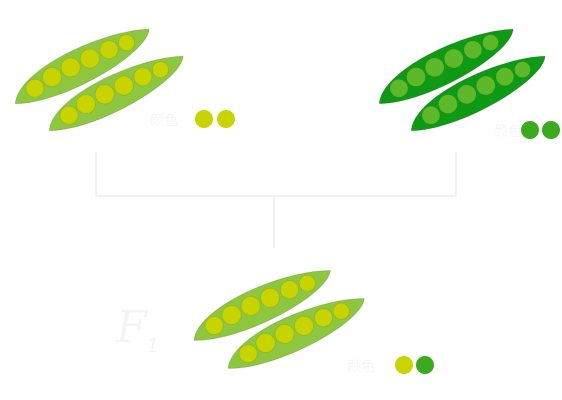  What do you see at coordinates (215, 119) in the screenshot?
I see `genotype-dots-left` at bounding box center [215, 119].